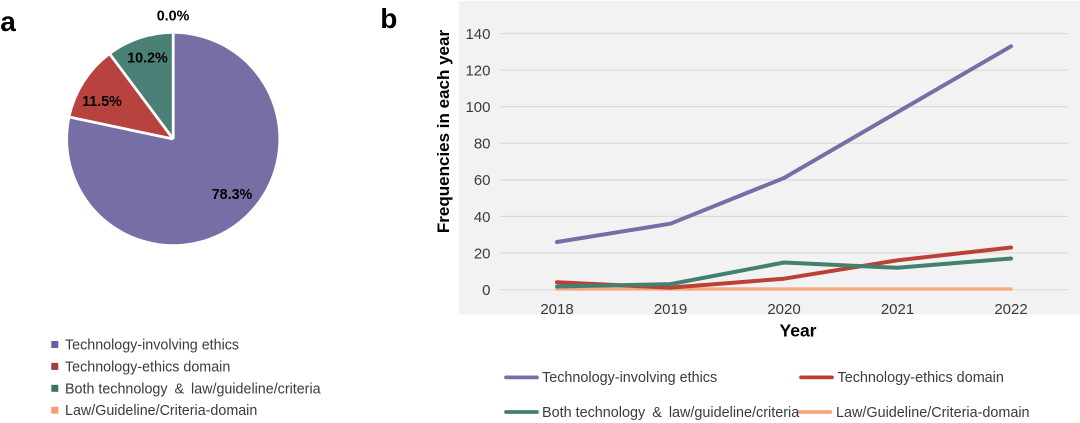  I want to click on svg-text: 0.0%, so click(173, 17).